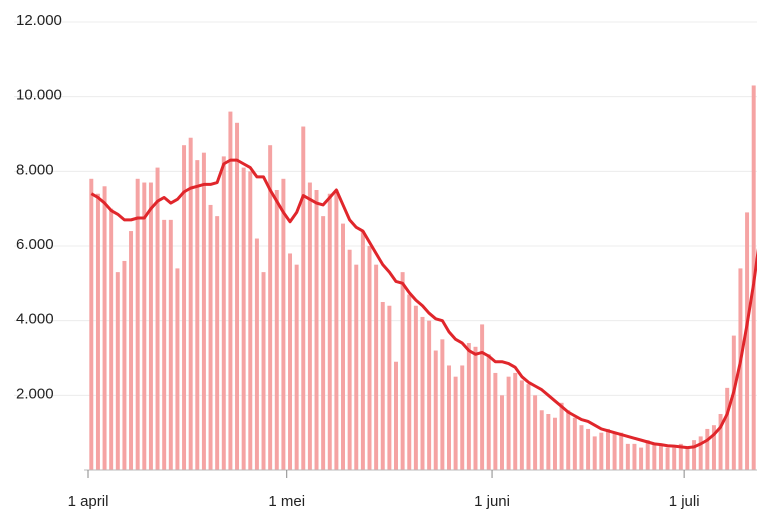 The height and width of the screenshot is (512, 757). What do you see at coordinates (35, 244) in the screenshot?
I see `y-tick-label: 6.000` at bounding box center [35, 244].